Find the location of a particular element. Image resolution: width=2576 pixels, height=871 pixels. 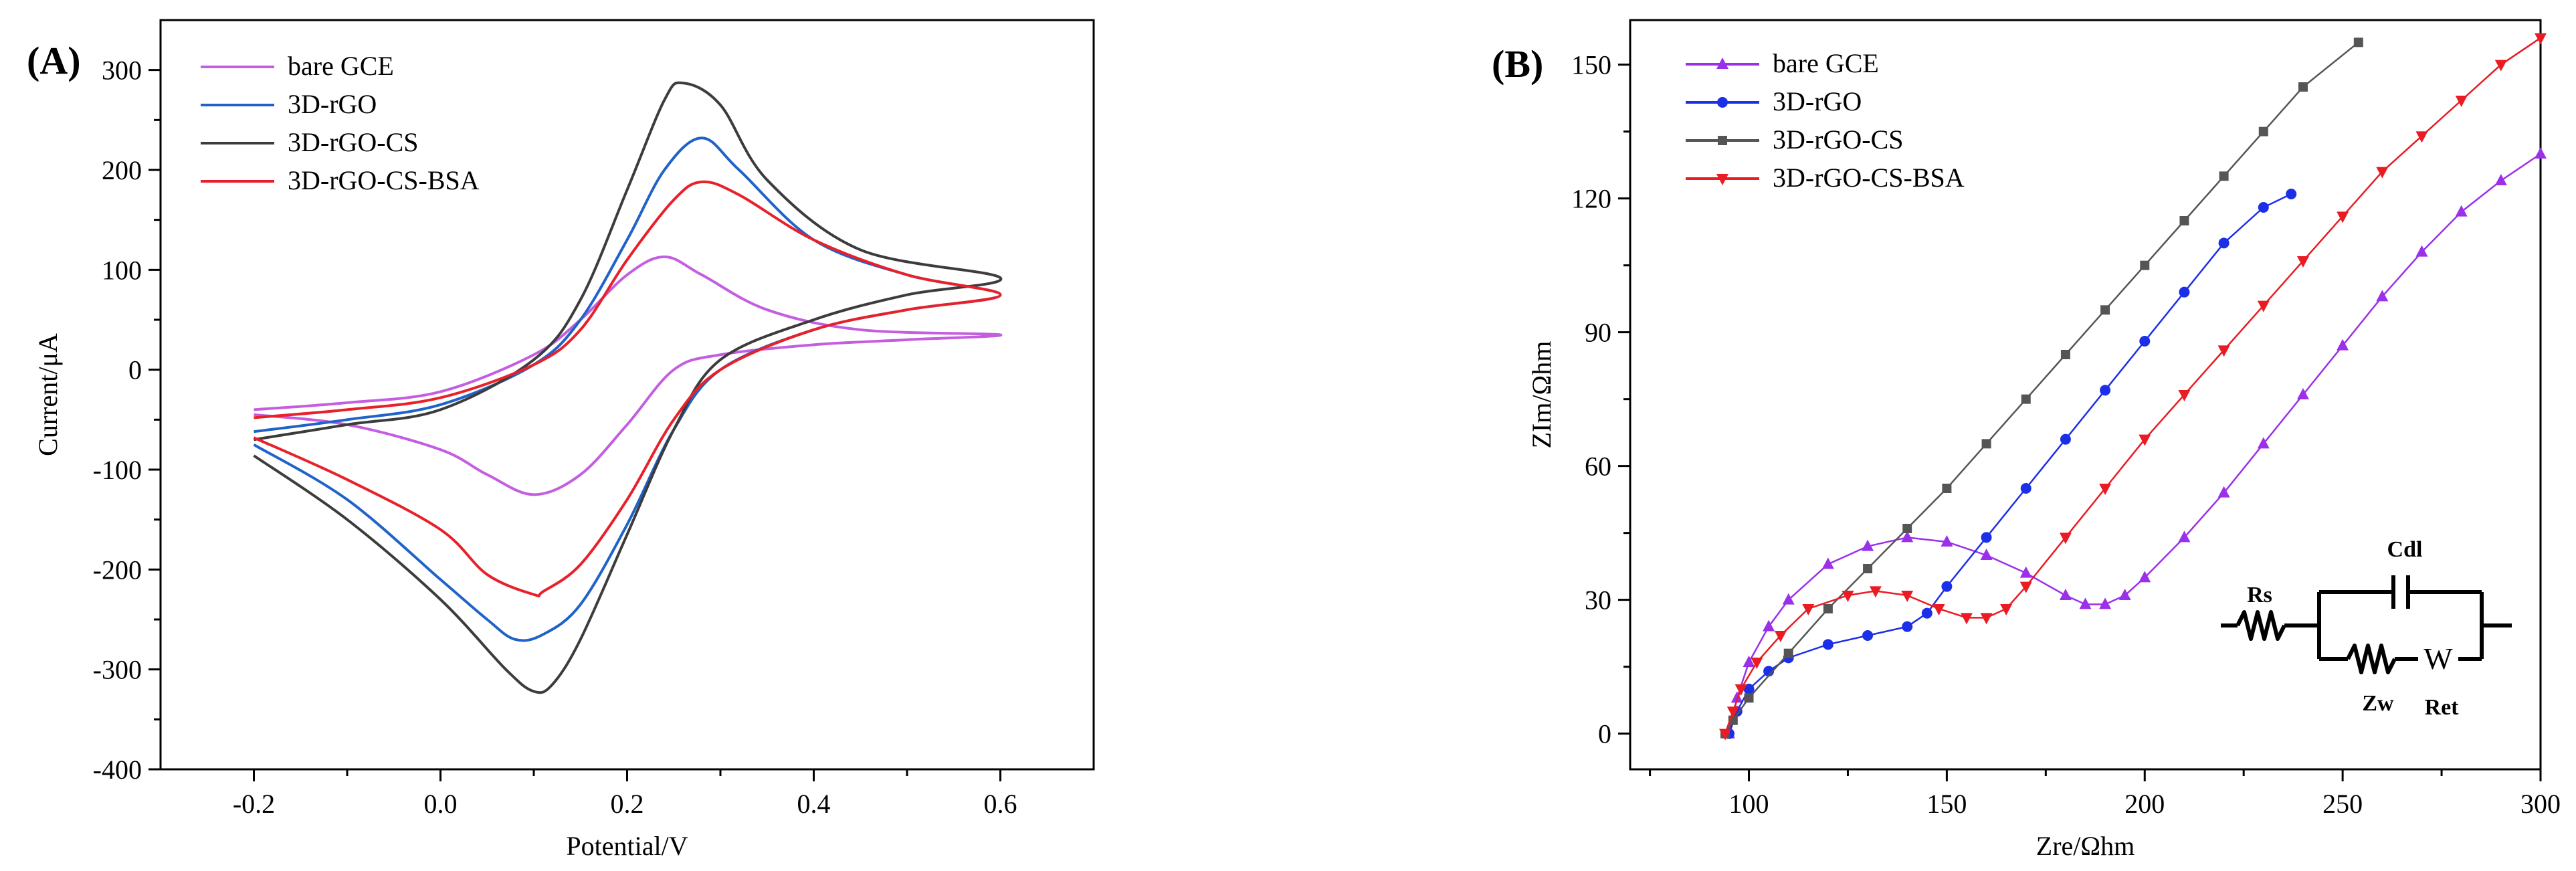

panel-b-legend: bare GCE 3D-rGO 3D-rGO-CS 3D-rGO-CS-BSA is located at coordinates (1825, 121).